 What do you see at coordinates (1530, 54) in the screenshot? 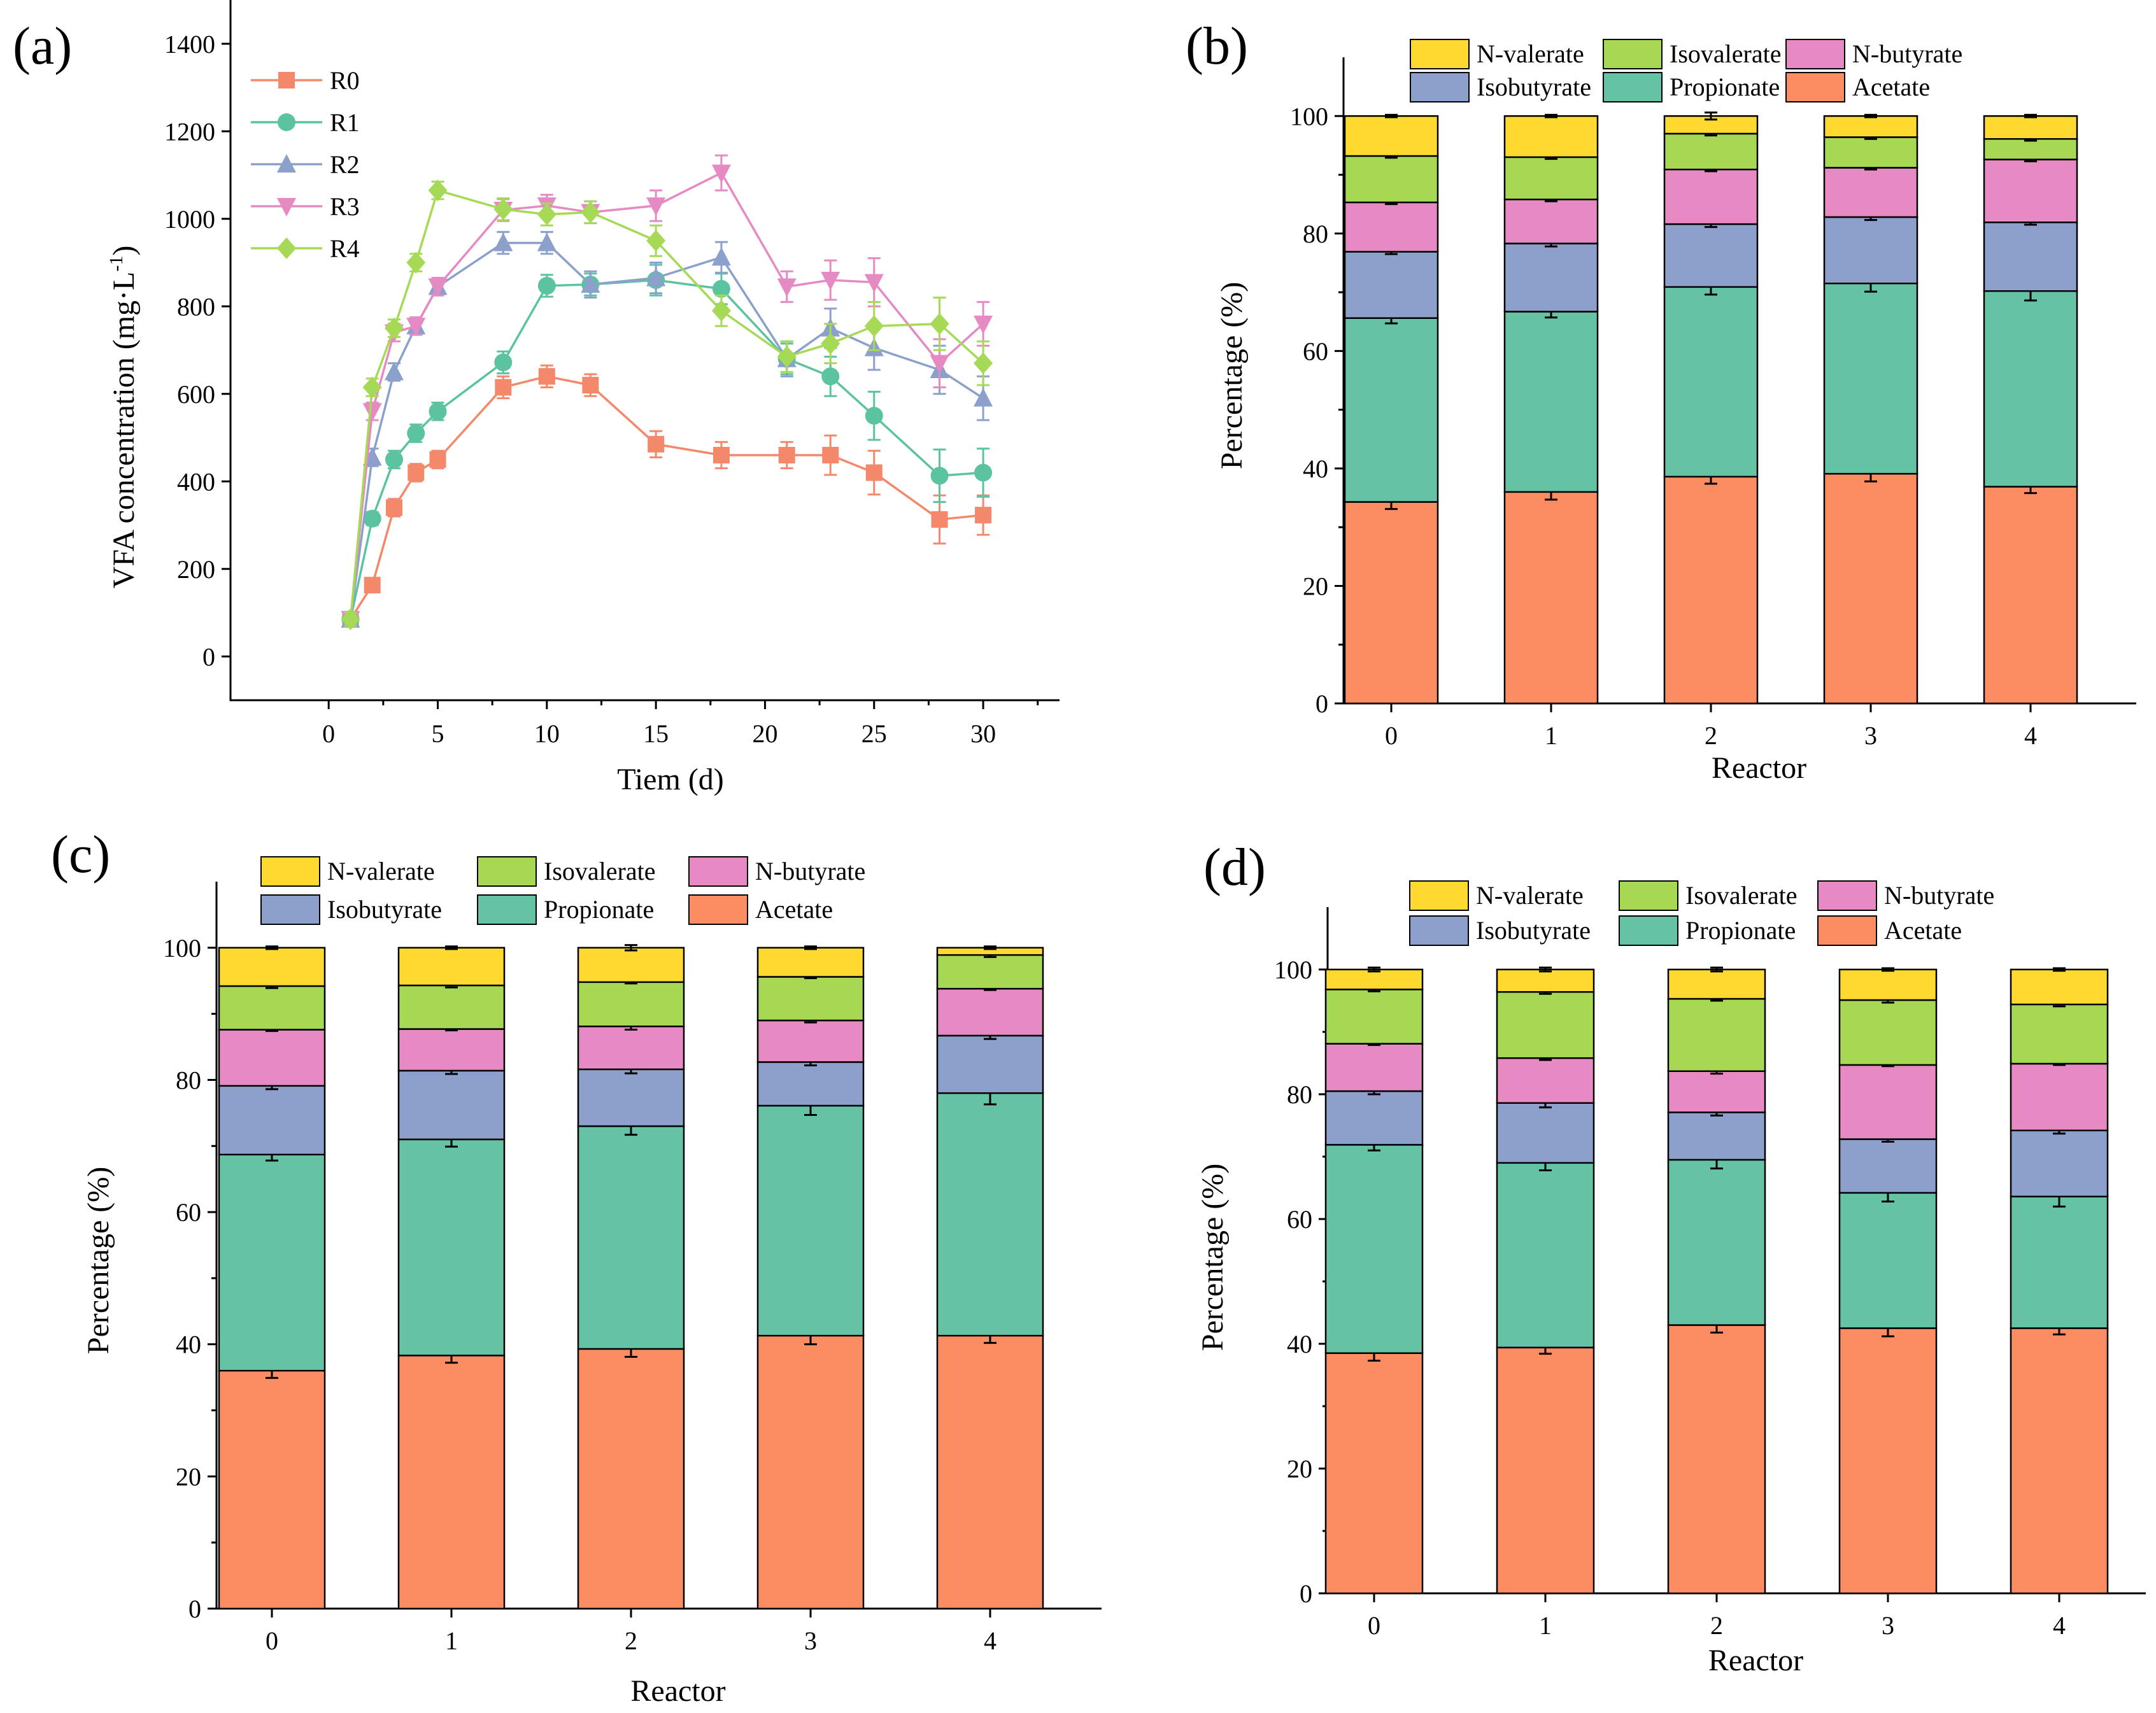
I see `legend-label: N-valerate` at bounding box center [1530, 54].